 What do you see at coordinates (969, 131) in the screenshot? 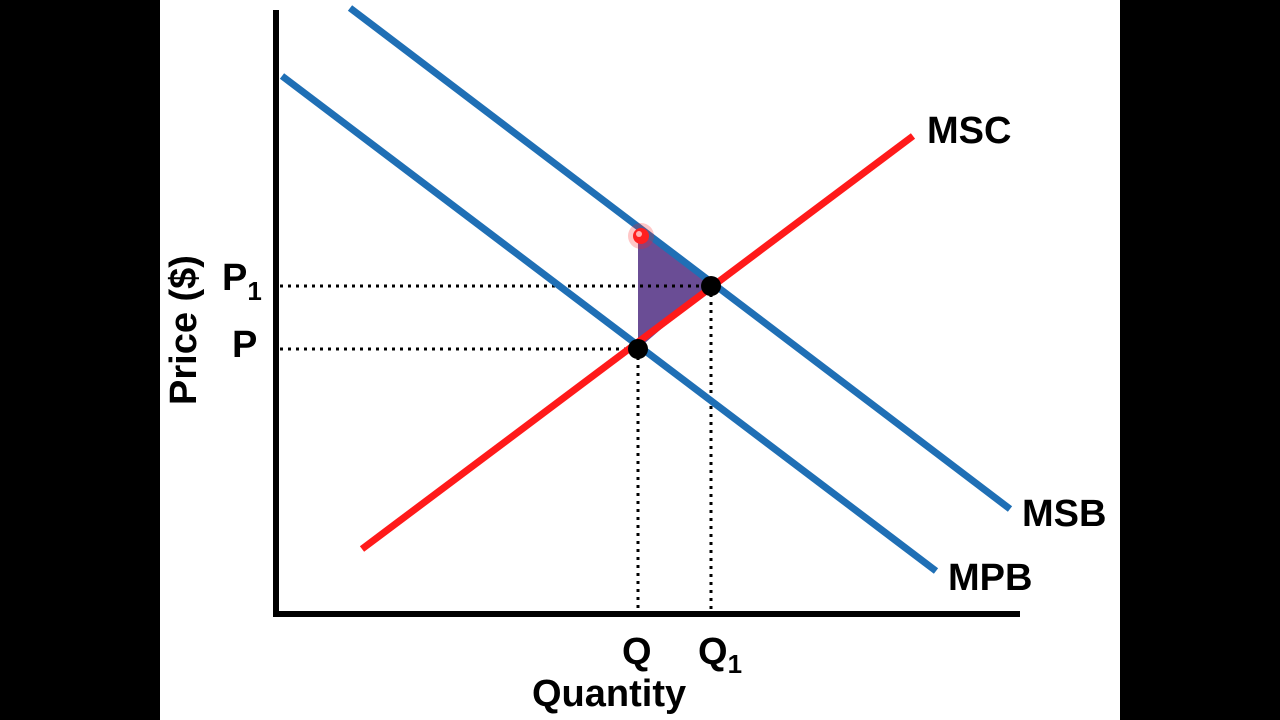
I see `msc-label: MSC` at bounding box center [969, 131].